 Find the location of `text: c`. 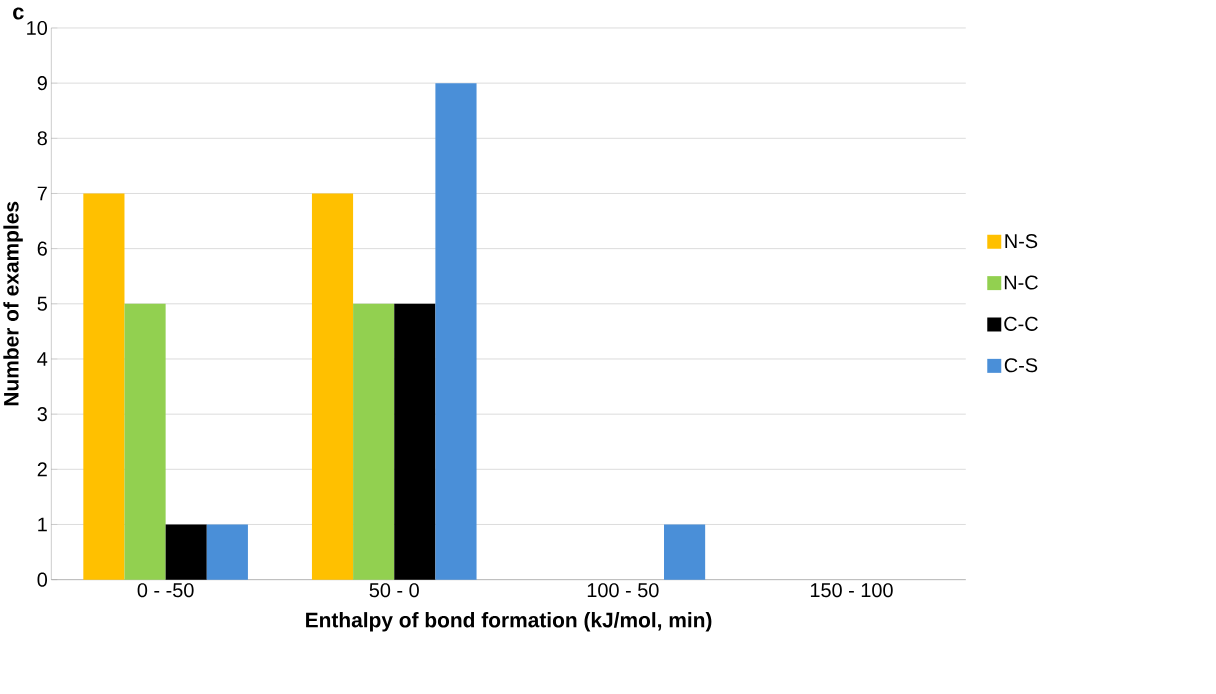

text: c is located at coordinates (18, 13).